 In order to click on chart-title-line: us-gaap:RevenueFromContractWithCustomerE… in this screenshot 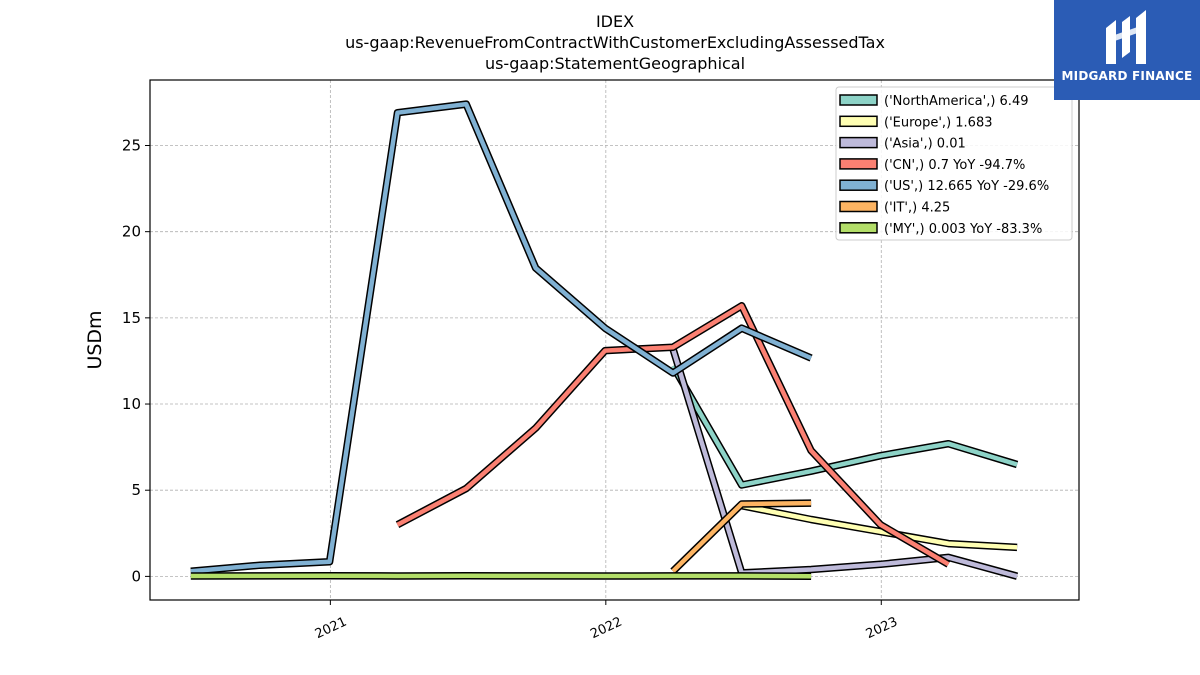, I will do `click(615, 42)`.